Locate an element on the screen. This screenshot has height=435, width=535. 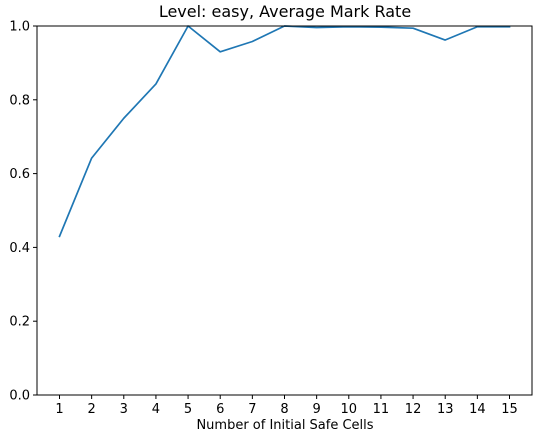
y-tick-label: 0.4 is located at coordinates (19, 248).